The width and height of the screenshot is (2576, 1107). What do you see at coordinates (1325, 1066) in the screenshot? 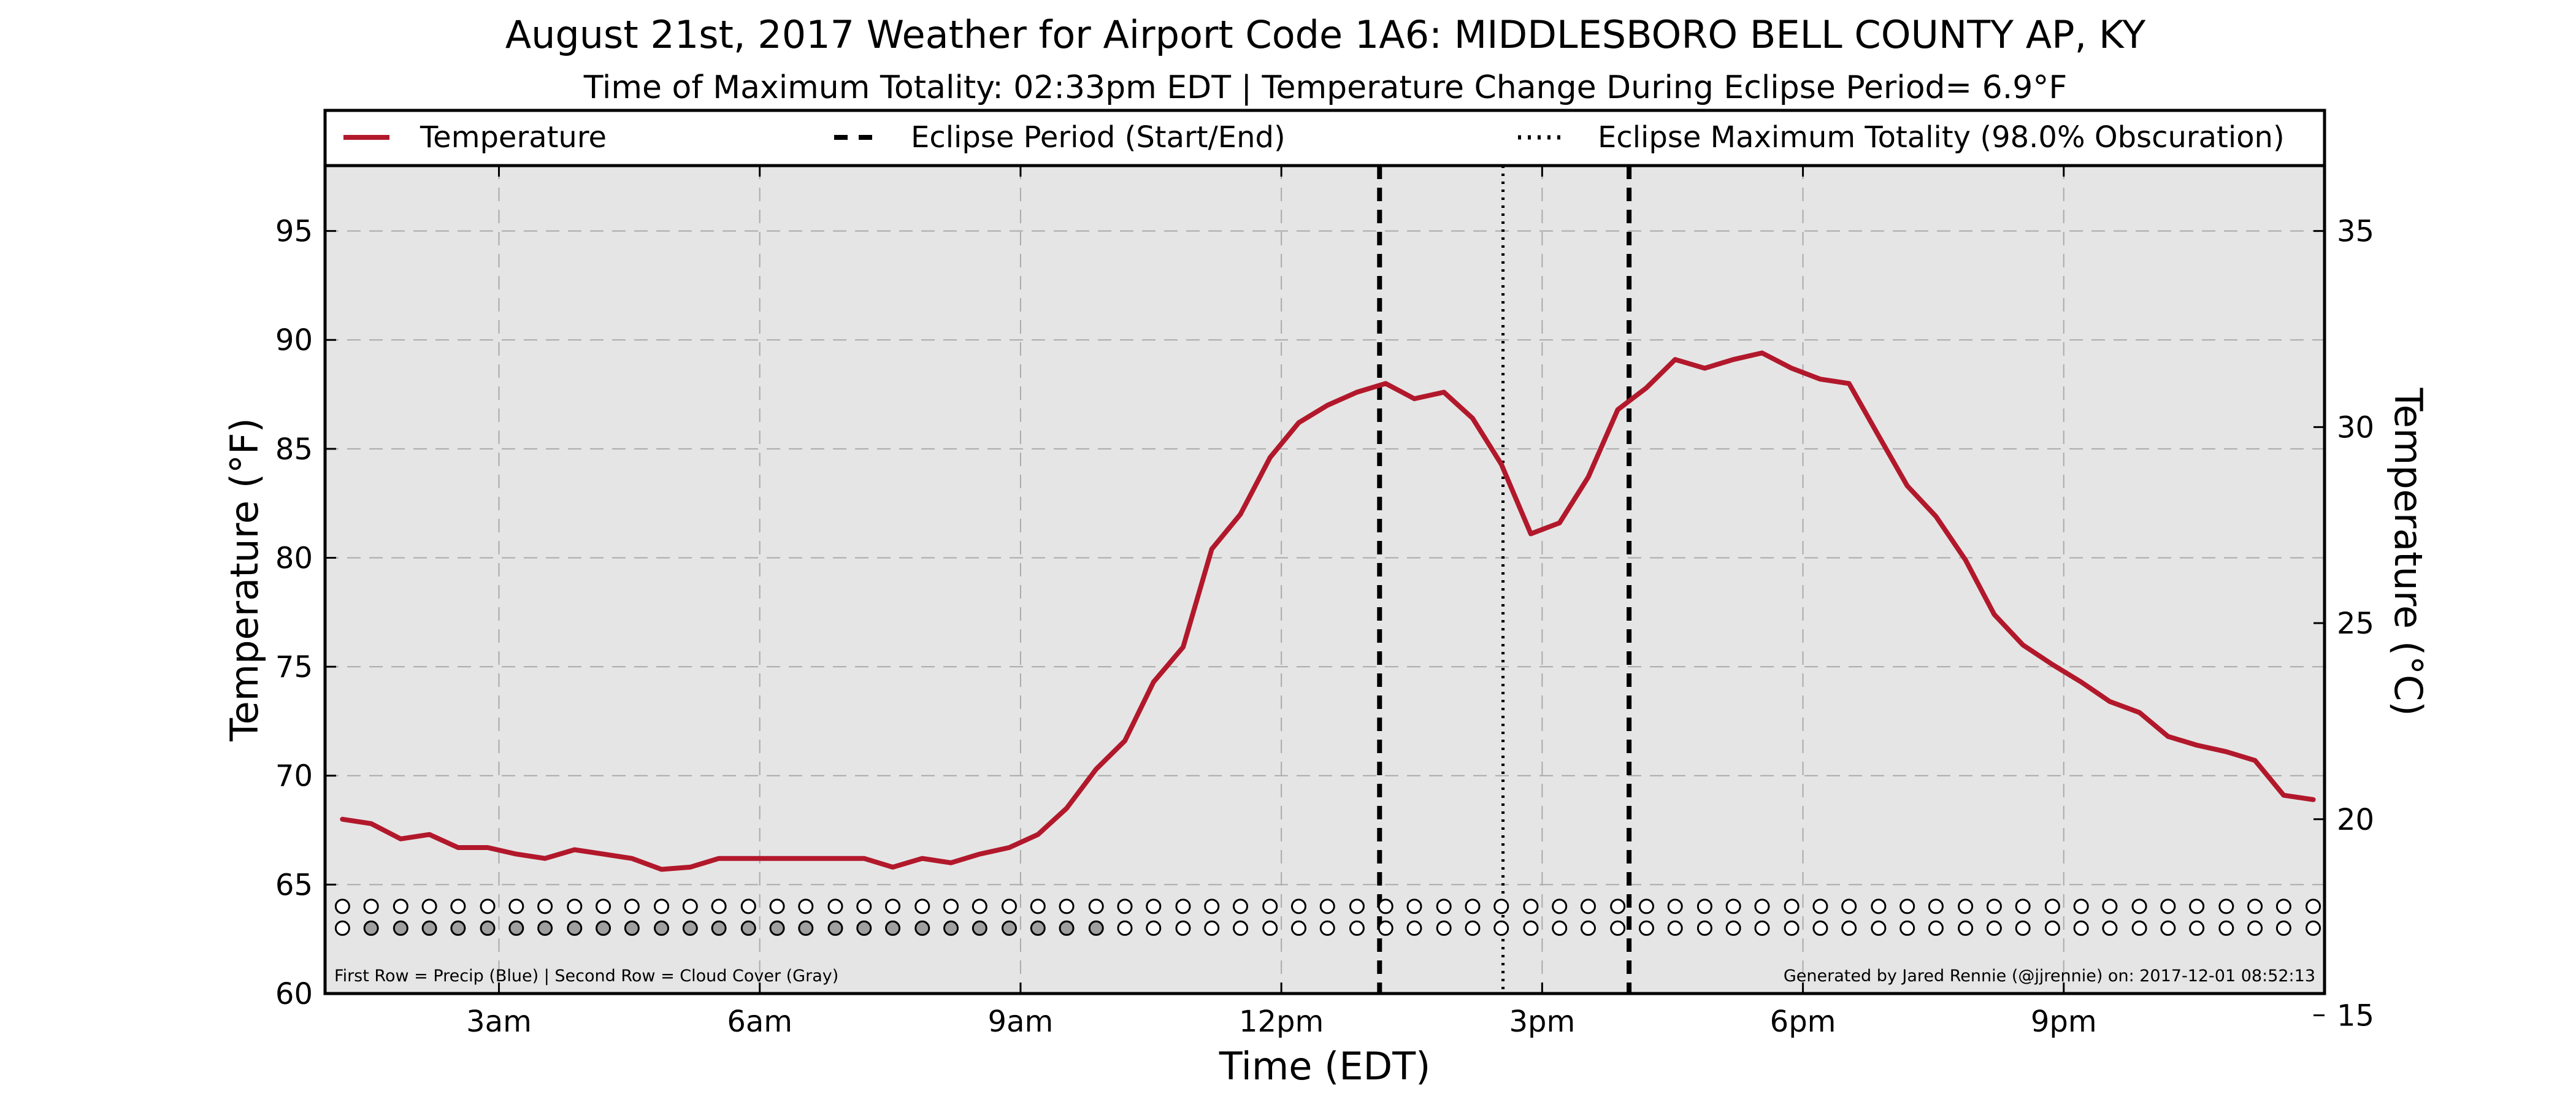
I see `x-axis-label: Time (EDT)` at bounding box center [1325, 1066].